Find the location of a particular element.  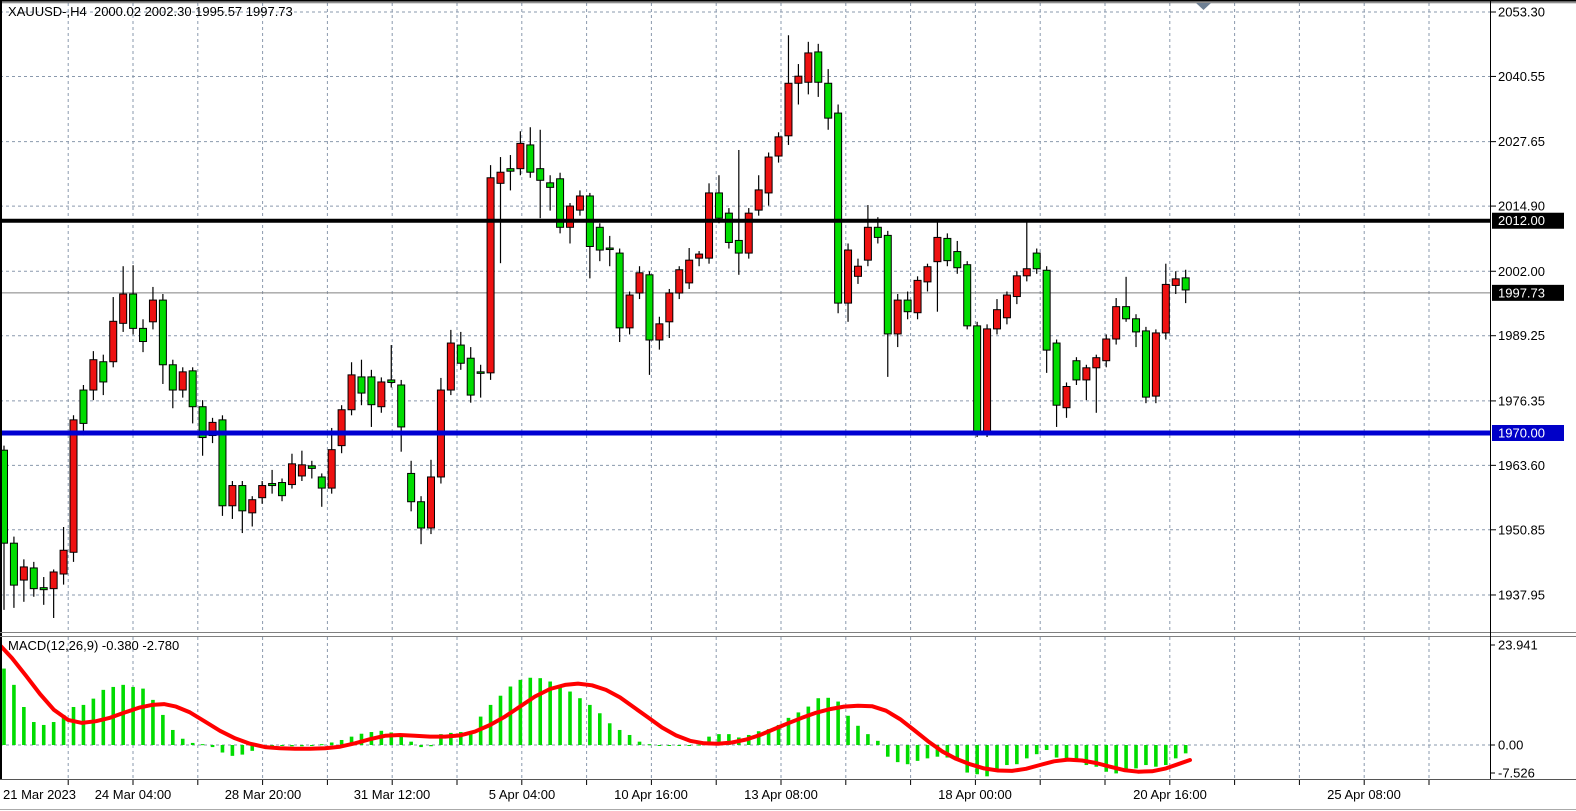

price-label-box-text: 2012.00 is located at coordinates (1521, 220).